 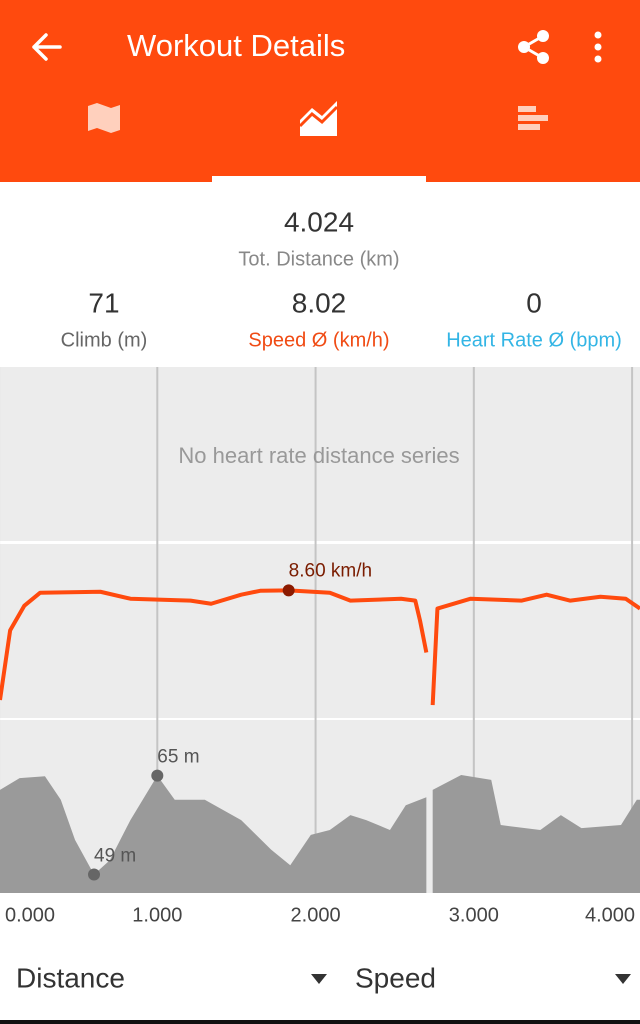 I want to click on x-tick-label: 3.000, so click(x=474, y=915).